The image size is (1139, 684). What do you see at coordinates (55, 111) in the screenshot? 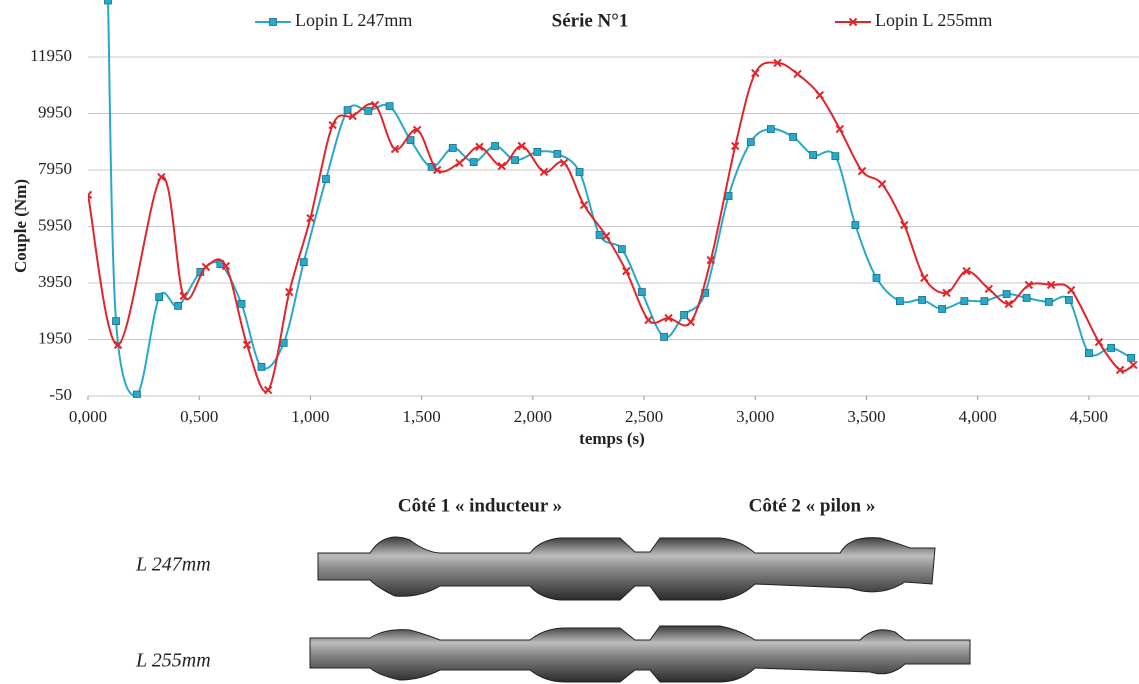
I see `y-tick-label: 9950` at bounding box center [55, 111].